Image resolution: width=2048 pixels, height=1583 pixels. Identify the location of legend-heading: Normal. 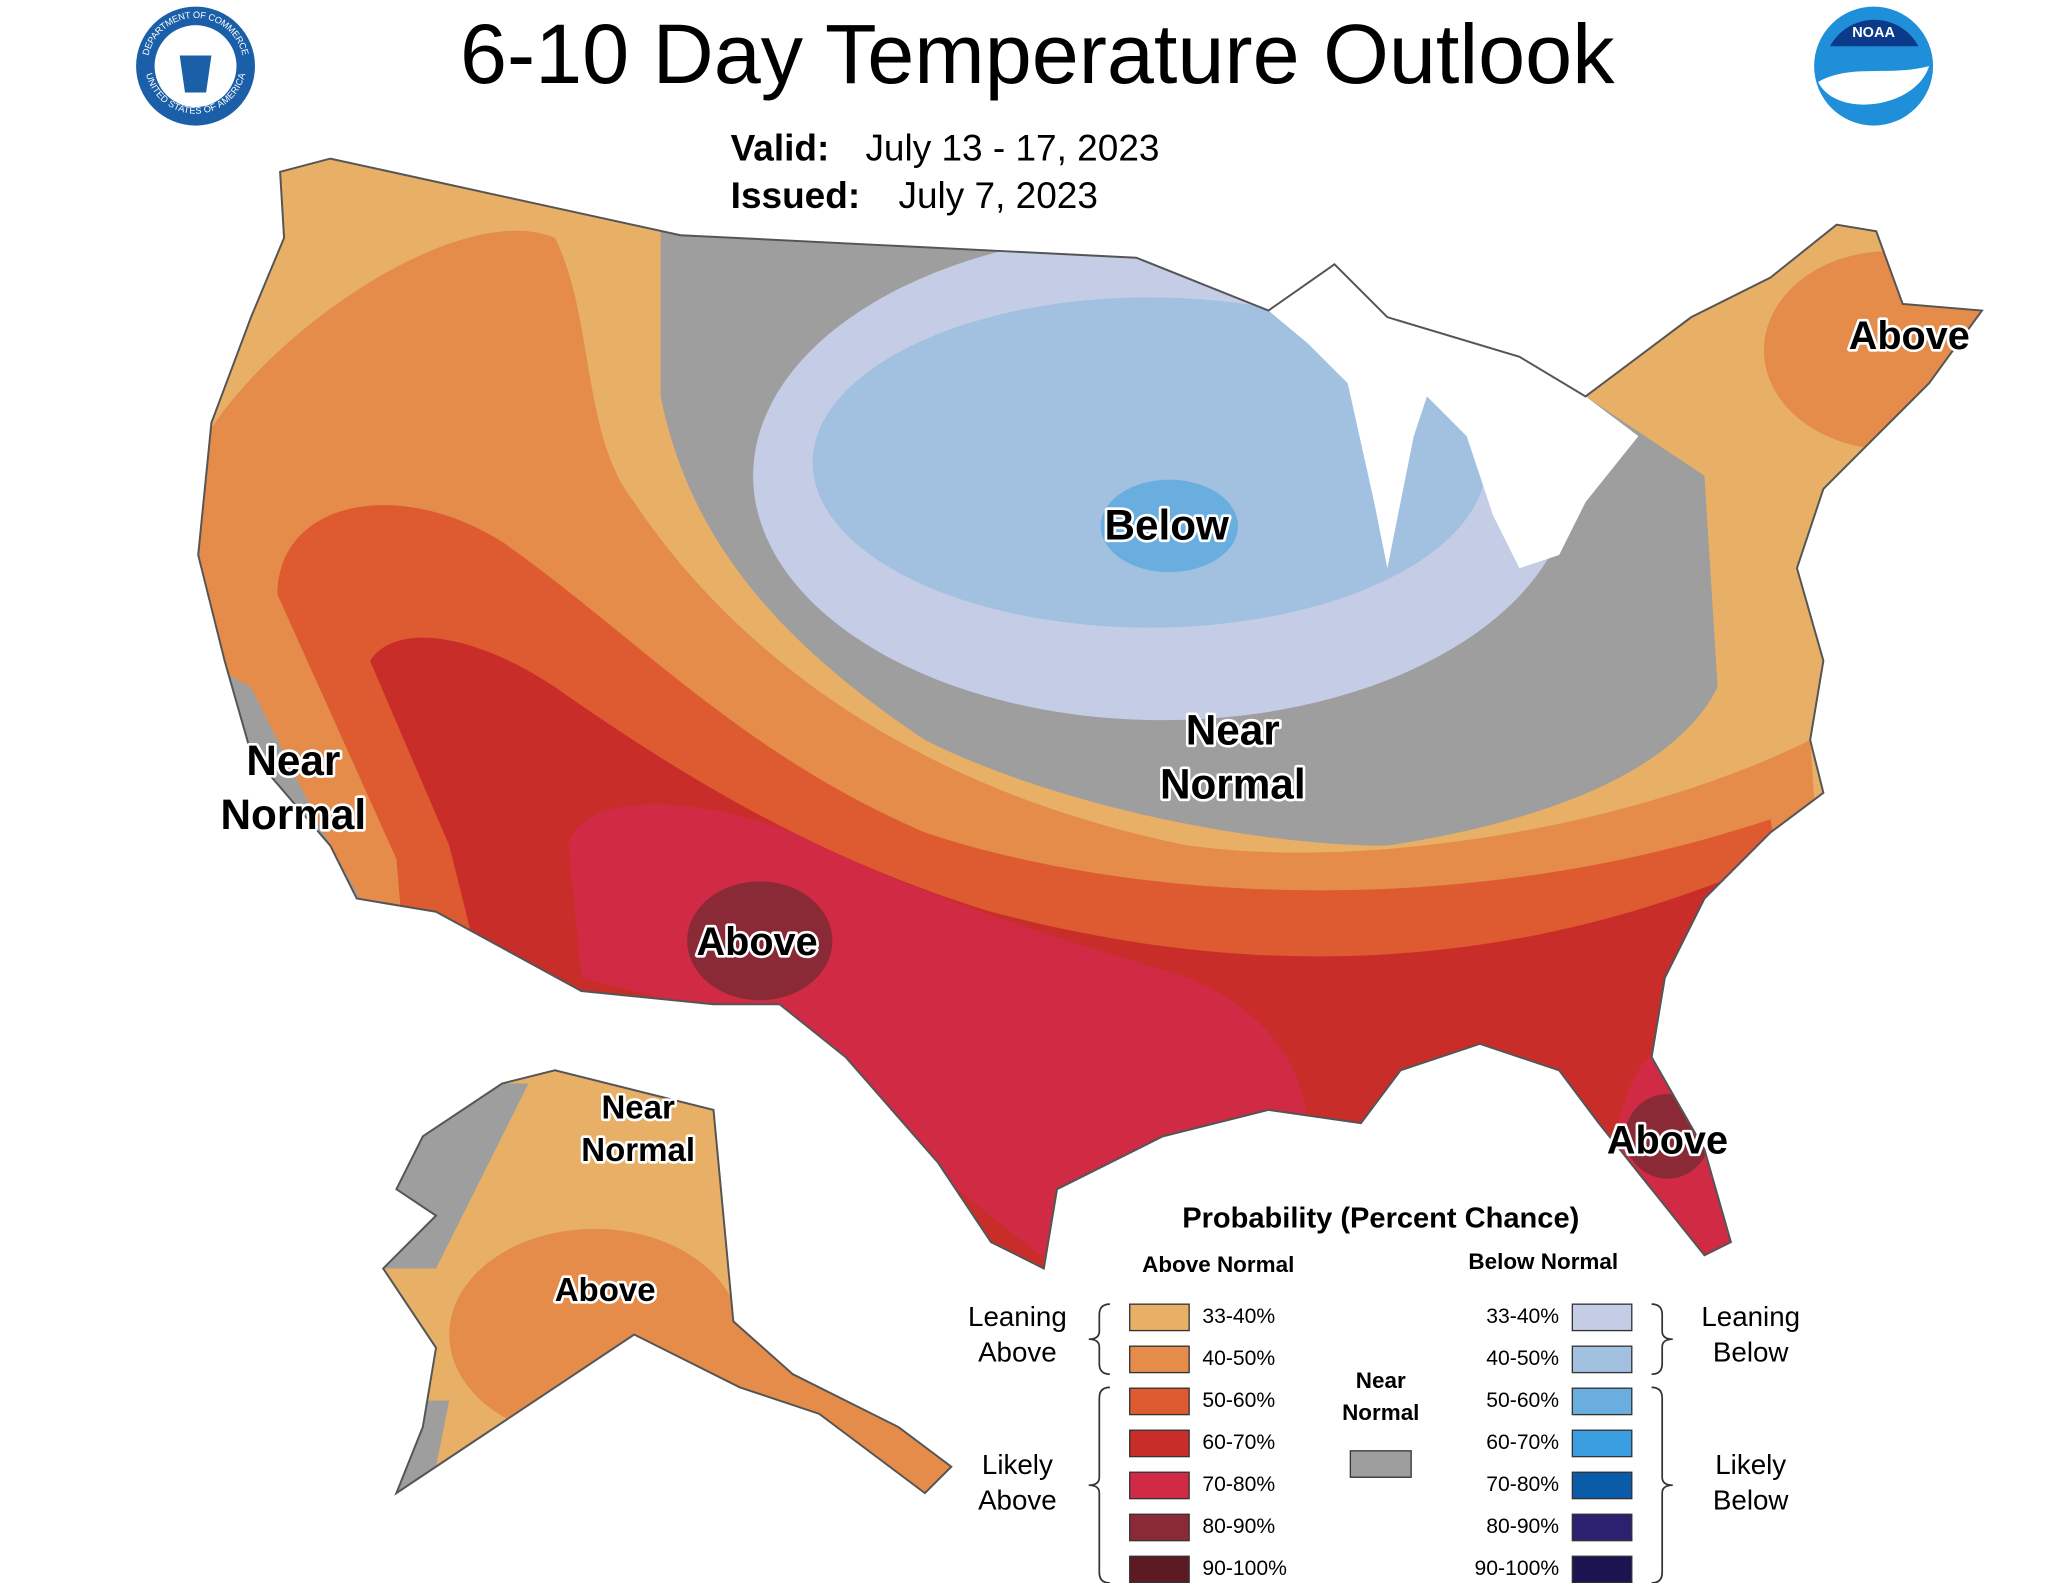
(1380, 1412).